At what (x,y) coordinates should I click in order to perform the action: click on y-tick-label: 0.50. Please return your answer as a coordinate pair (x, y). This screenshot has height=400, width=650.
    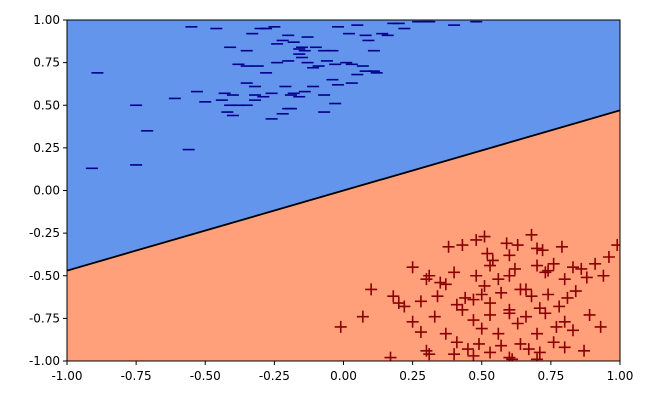
    Looking at the image, I should click on (46, 105).